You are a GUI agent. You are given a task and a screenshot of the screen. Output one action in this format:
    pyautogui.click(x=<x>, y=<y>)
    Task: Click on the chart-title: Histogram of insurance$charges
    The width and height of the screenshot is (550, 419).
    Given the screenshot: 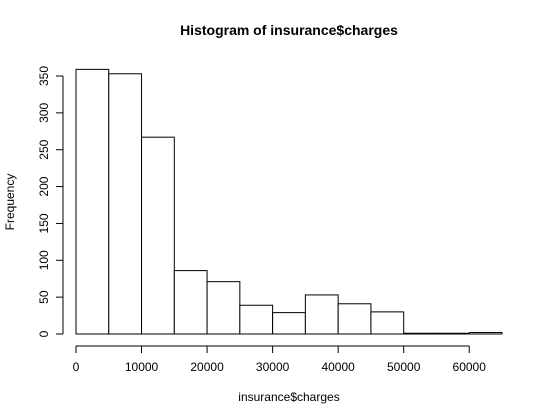 What is the action you would take?
    pyautogui.click(x=289, y=30)
    